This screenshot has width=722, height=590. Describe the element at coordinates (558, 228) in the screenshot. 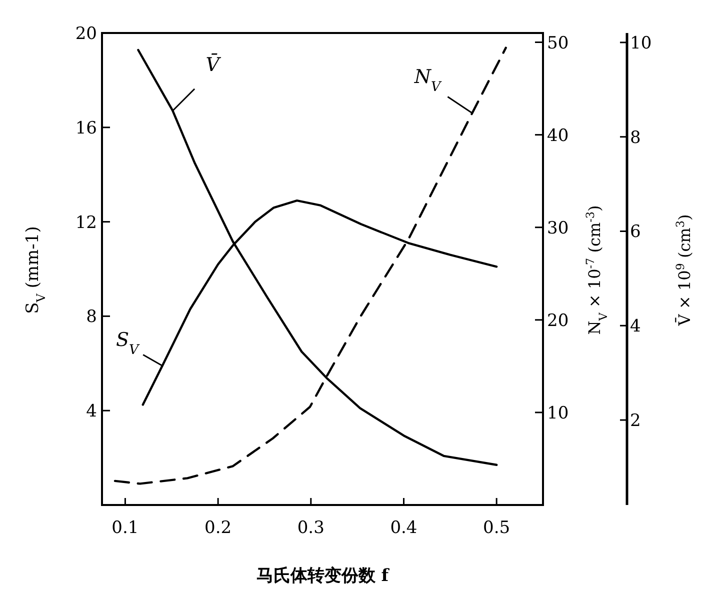

I see `y2-tick-label: 30` at that location.